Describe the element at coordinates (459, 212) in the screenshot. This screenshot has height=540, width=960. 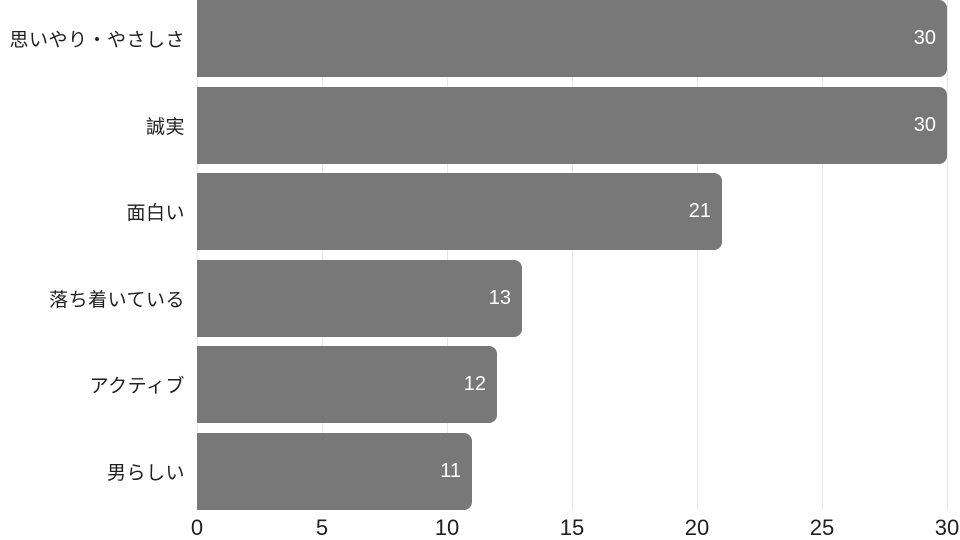
I see `bar: 21` at that location.